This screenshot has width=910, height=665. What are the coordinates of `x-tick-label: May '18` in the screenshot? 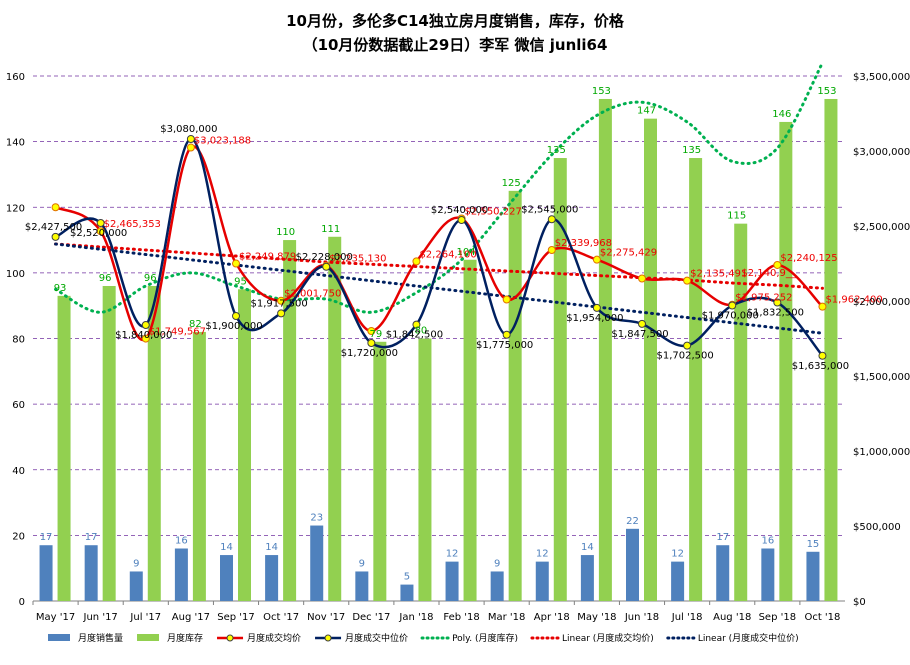 It's located at (596, 617).